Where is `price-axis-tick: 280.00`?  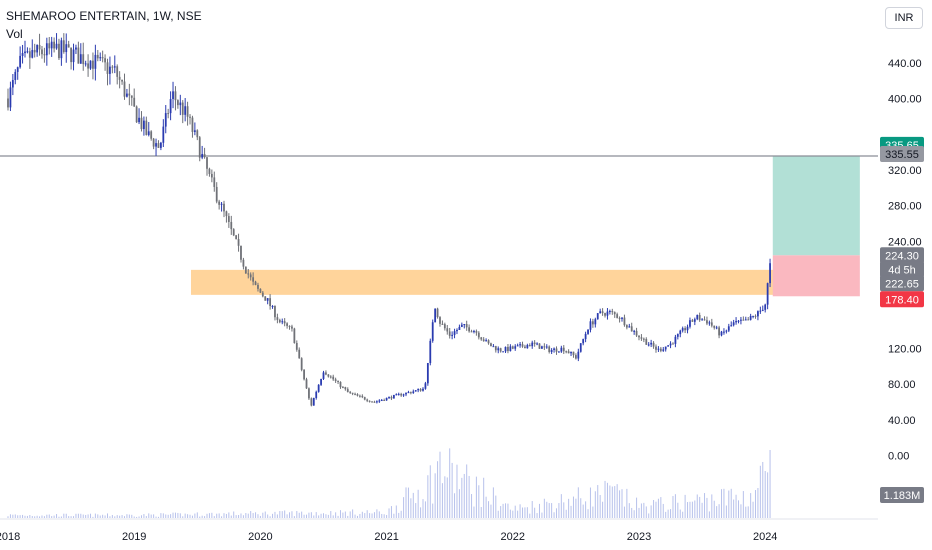
price-axis-tick: 280.00 is located at coordinates (905, 207).